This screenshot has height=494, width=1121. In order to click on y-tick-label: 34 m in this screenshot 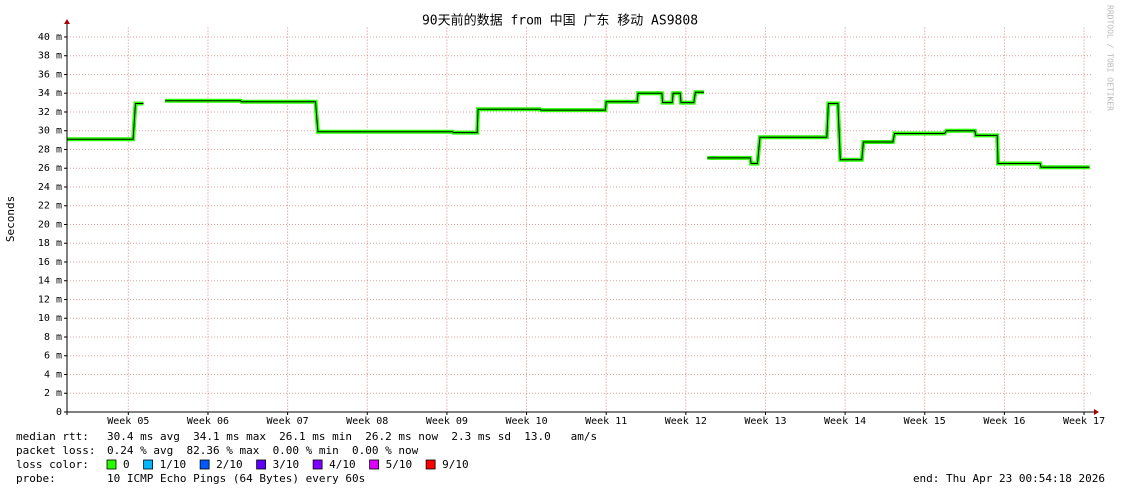, I will do `click(50, 93)`.